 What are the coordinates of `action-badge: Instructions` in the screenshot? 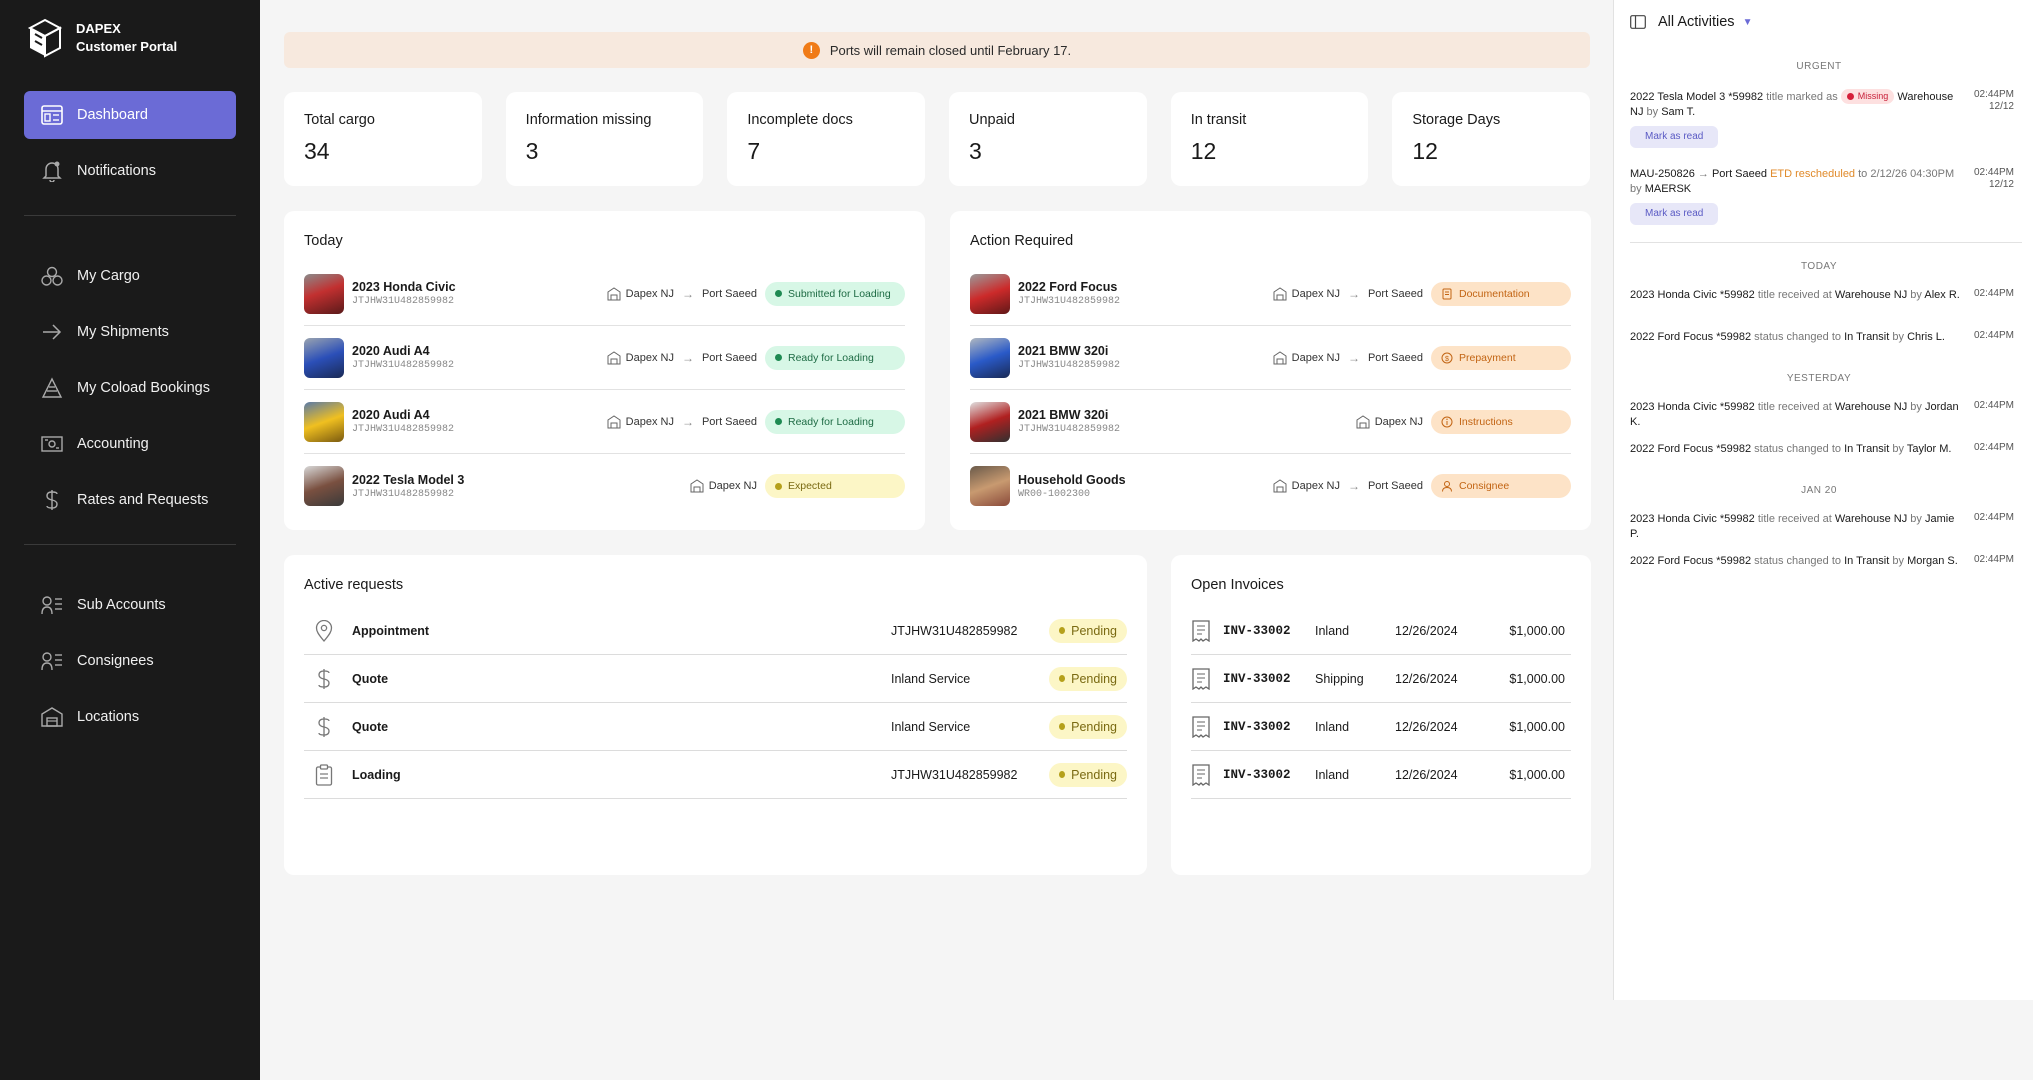 It's located at (1501, 421).